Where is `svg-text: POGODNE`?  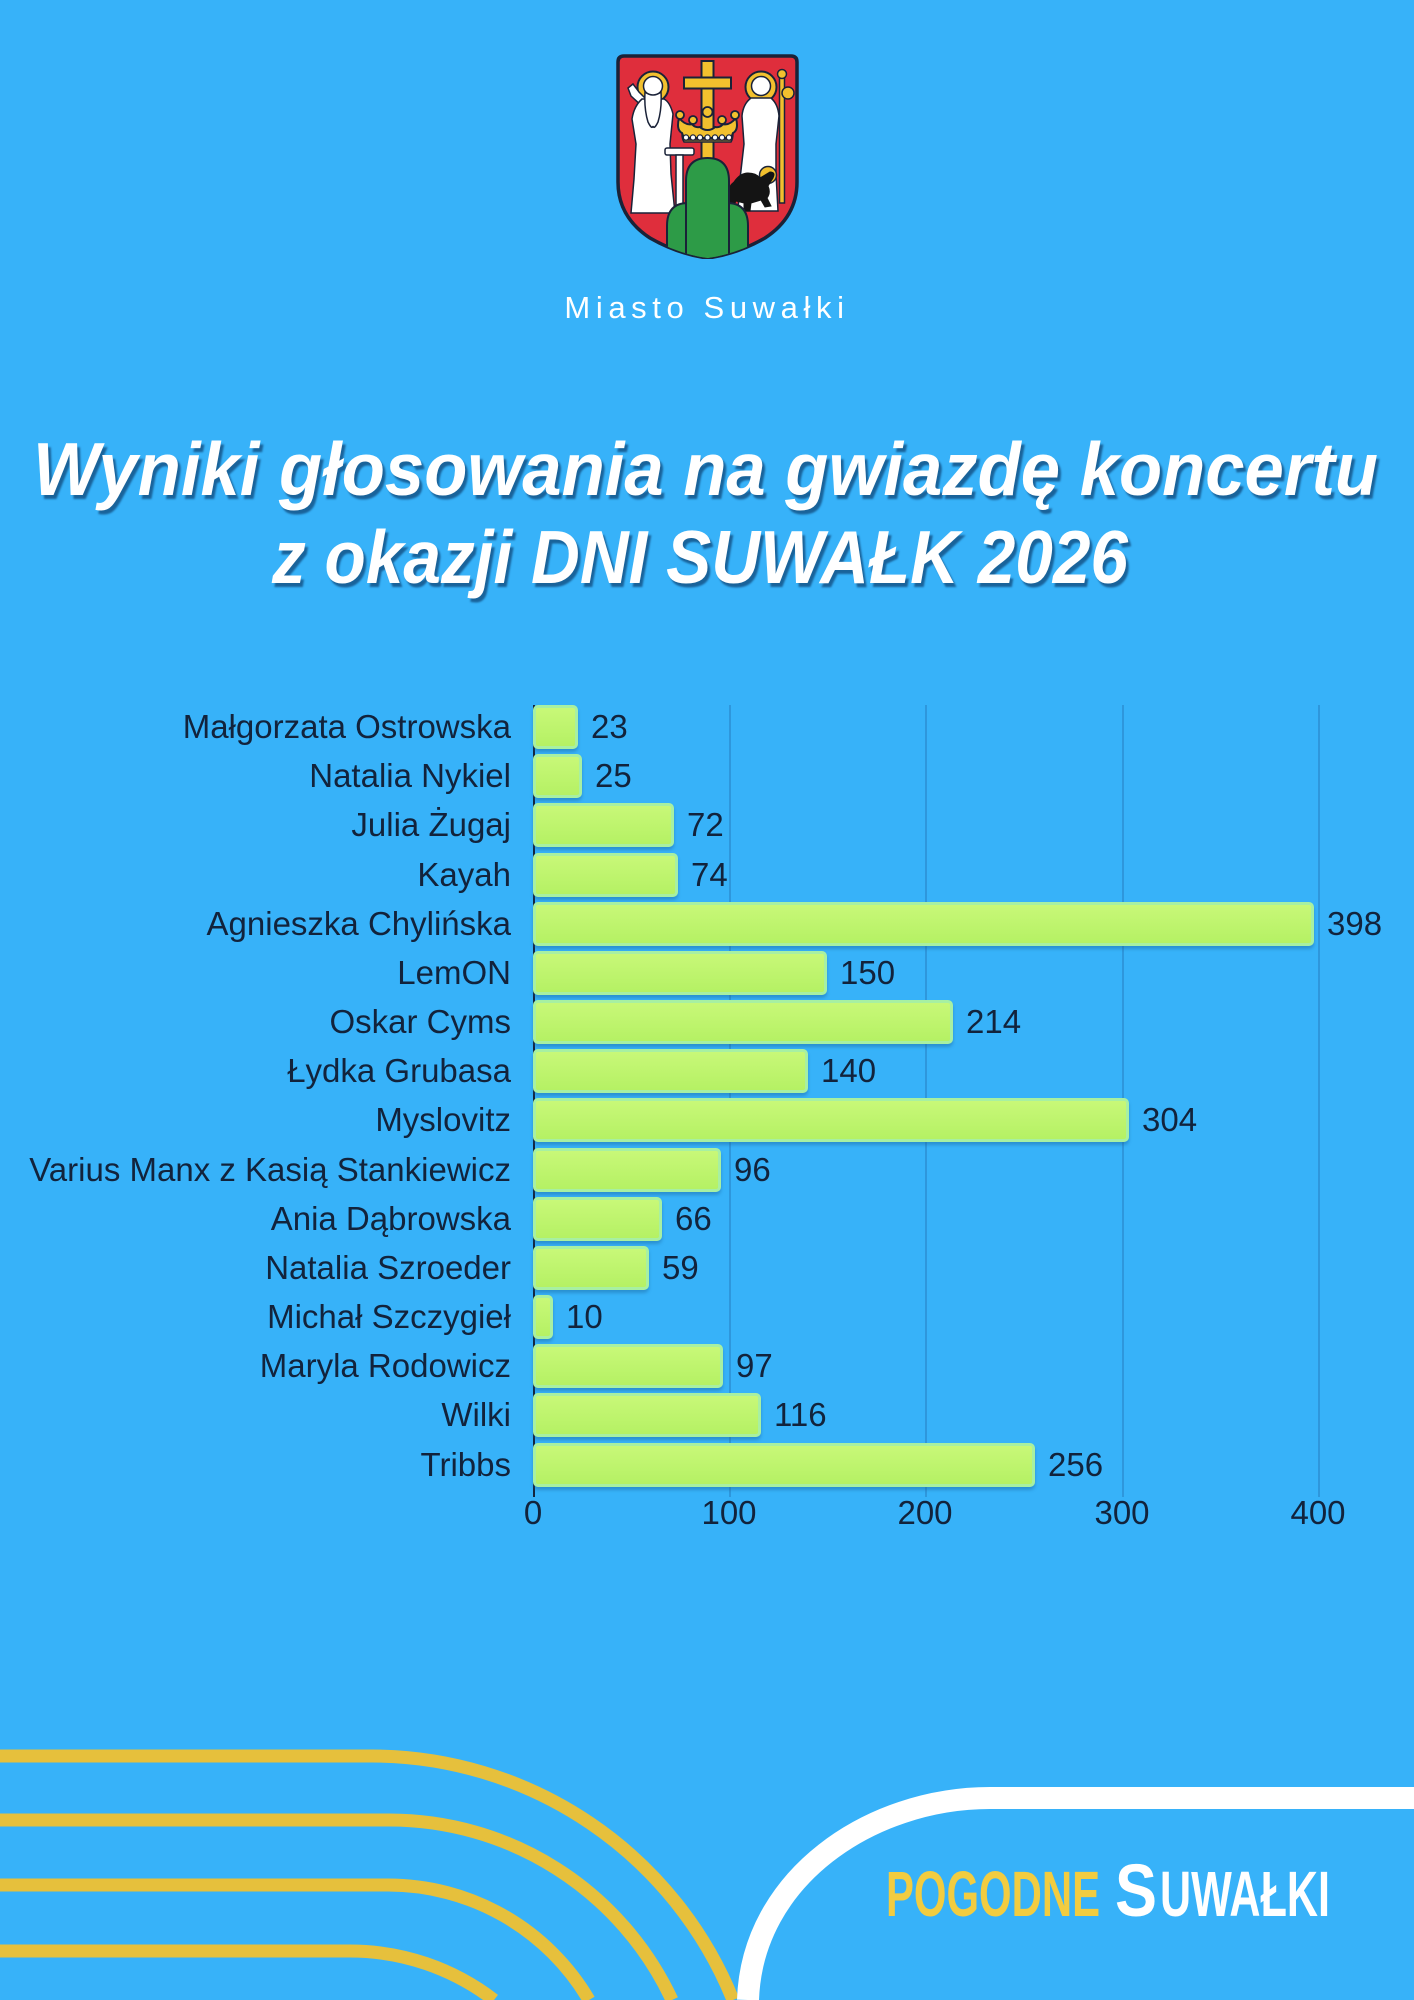 svg-text: POGODNE is located at coordinates (993, 1894).